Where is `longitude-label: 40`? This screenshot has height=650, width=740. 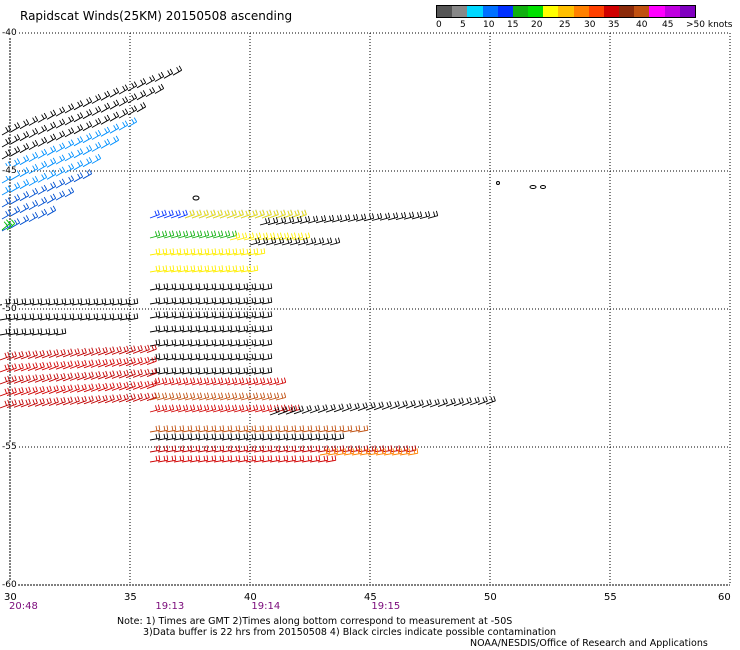
longitude-label: 40 is located at coordinates (250, 597).